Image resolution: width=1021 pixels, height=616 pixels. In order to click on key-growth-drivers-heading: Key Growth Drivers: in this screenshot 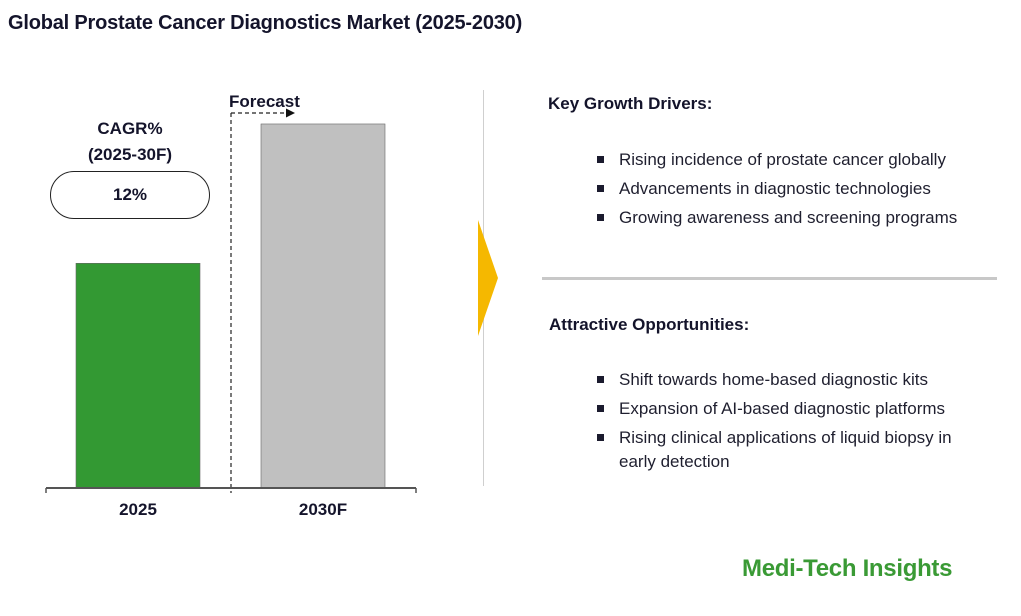, I will do `click(630, 103)`.